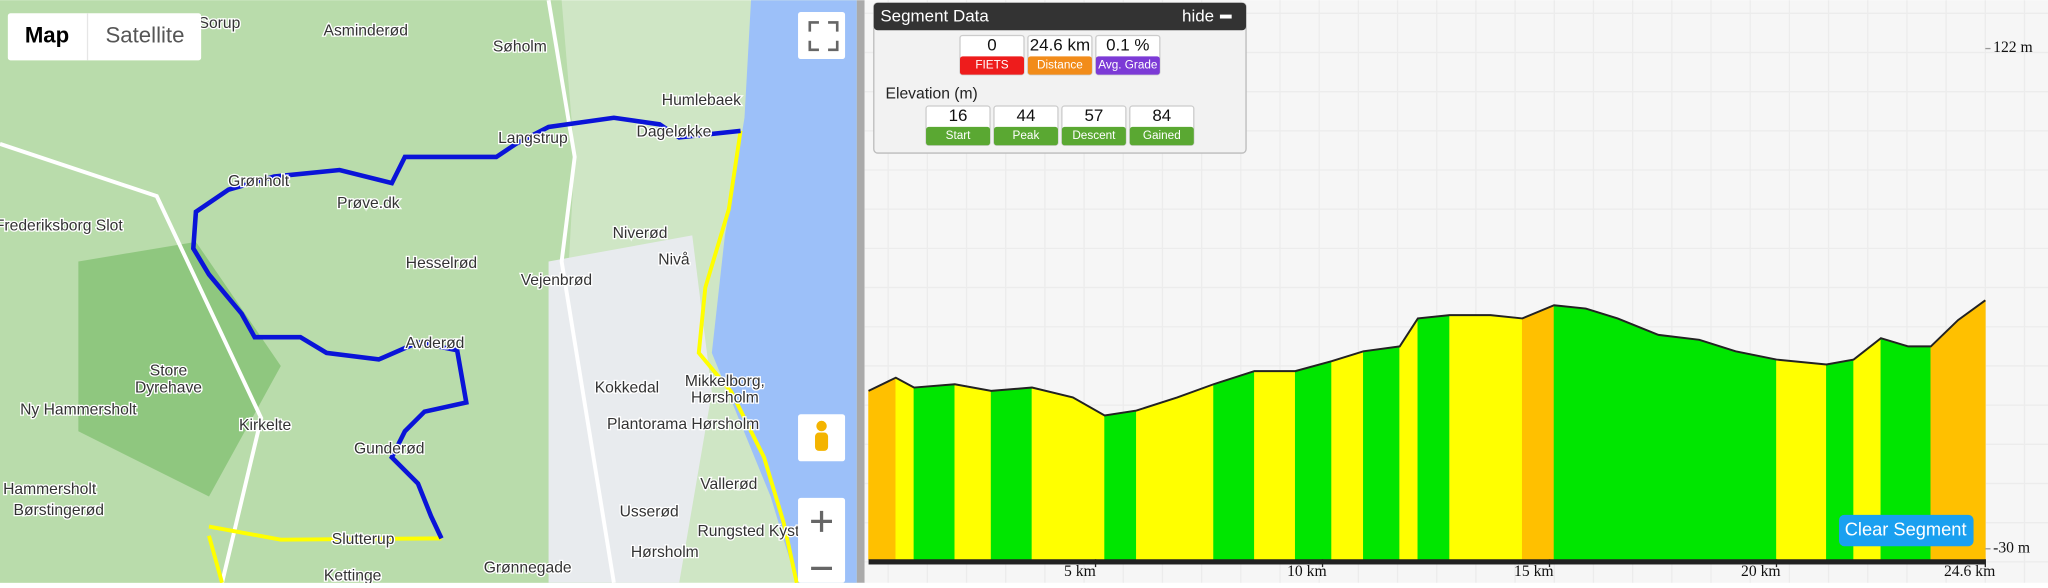 This screenshot has height=588, width=2048. I want to click on map-label: Dyrehave, so click(168, 387).